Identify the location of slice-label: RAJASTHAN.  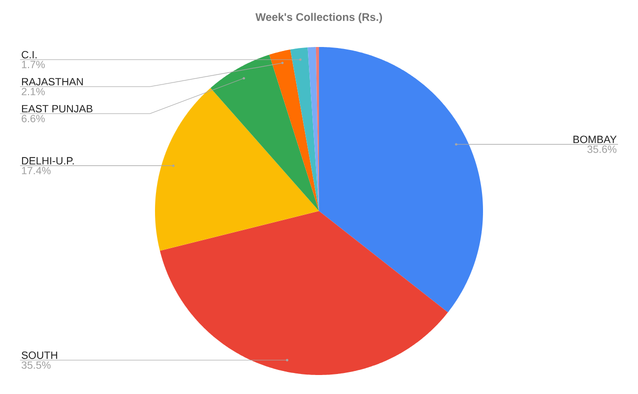
(52, 82).